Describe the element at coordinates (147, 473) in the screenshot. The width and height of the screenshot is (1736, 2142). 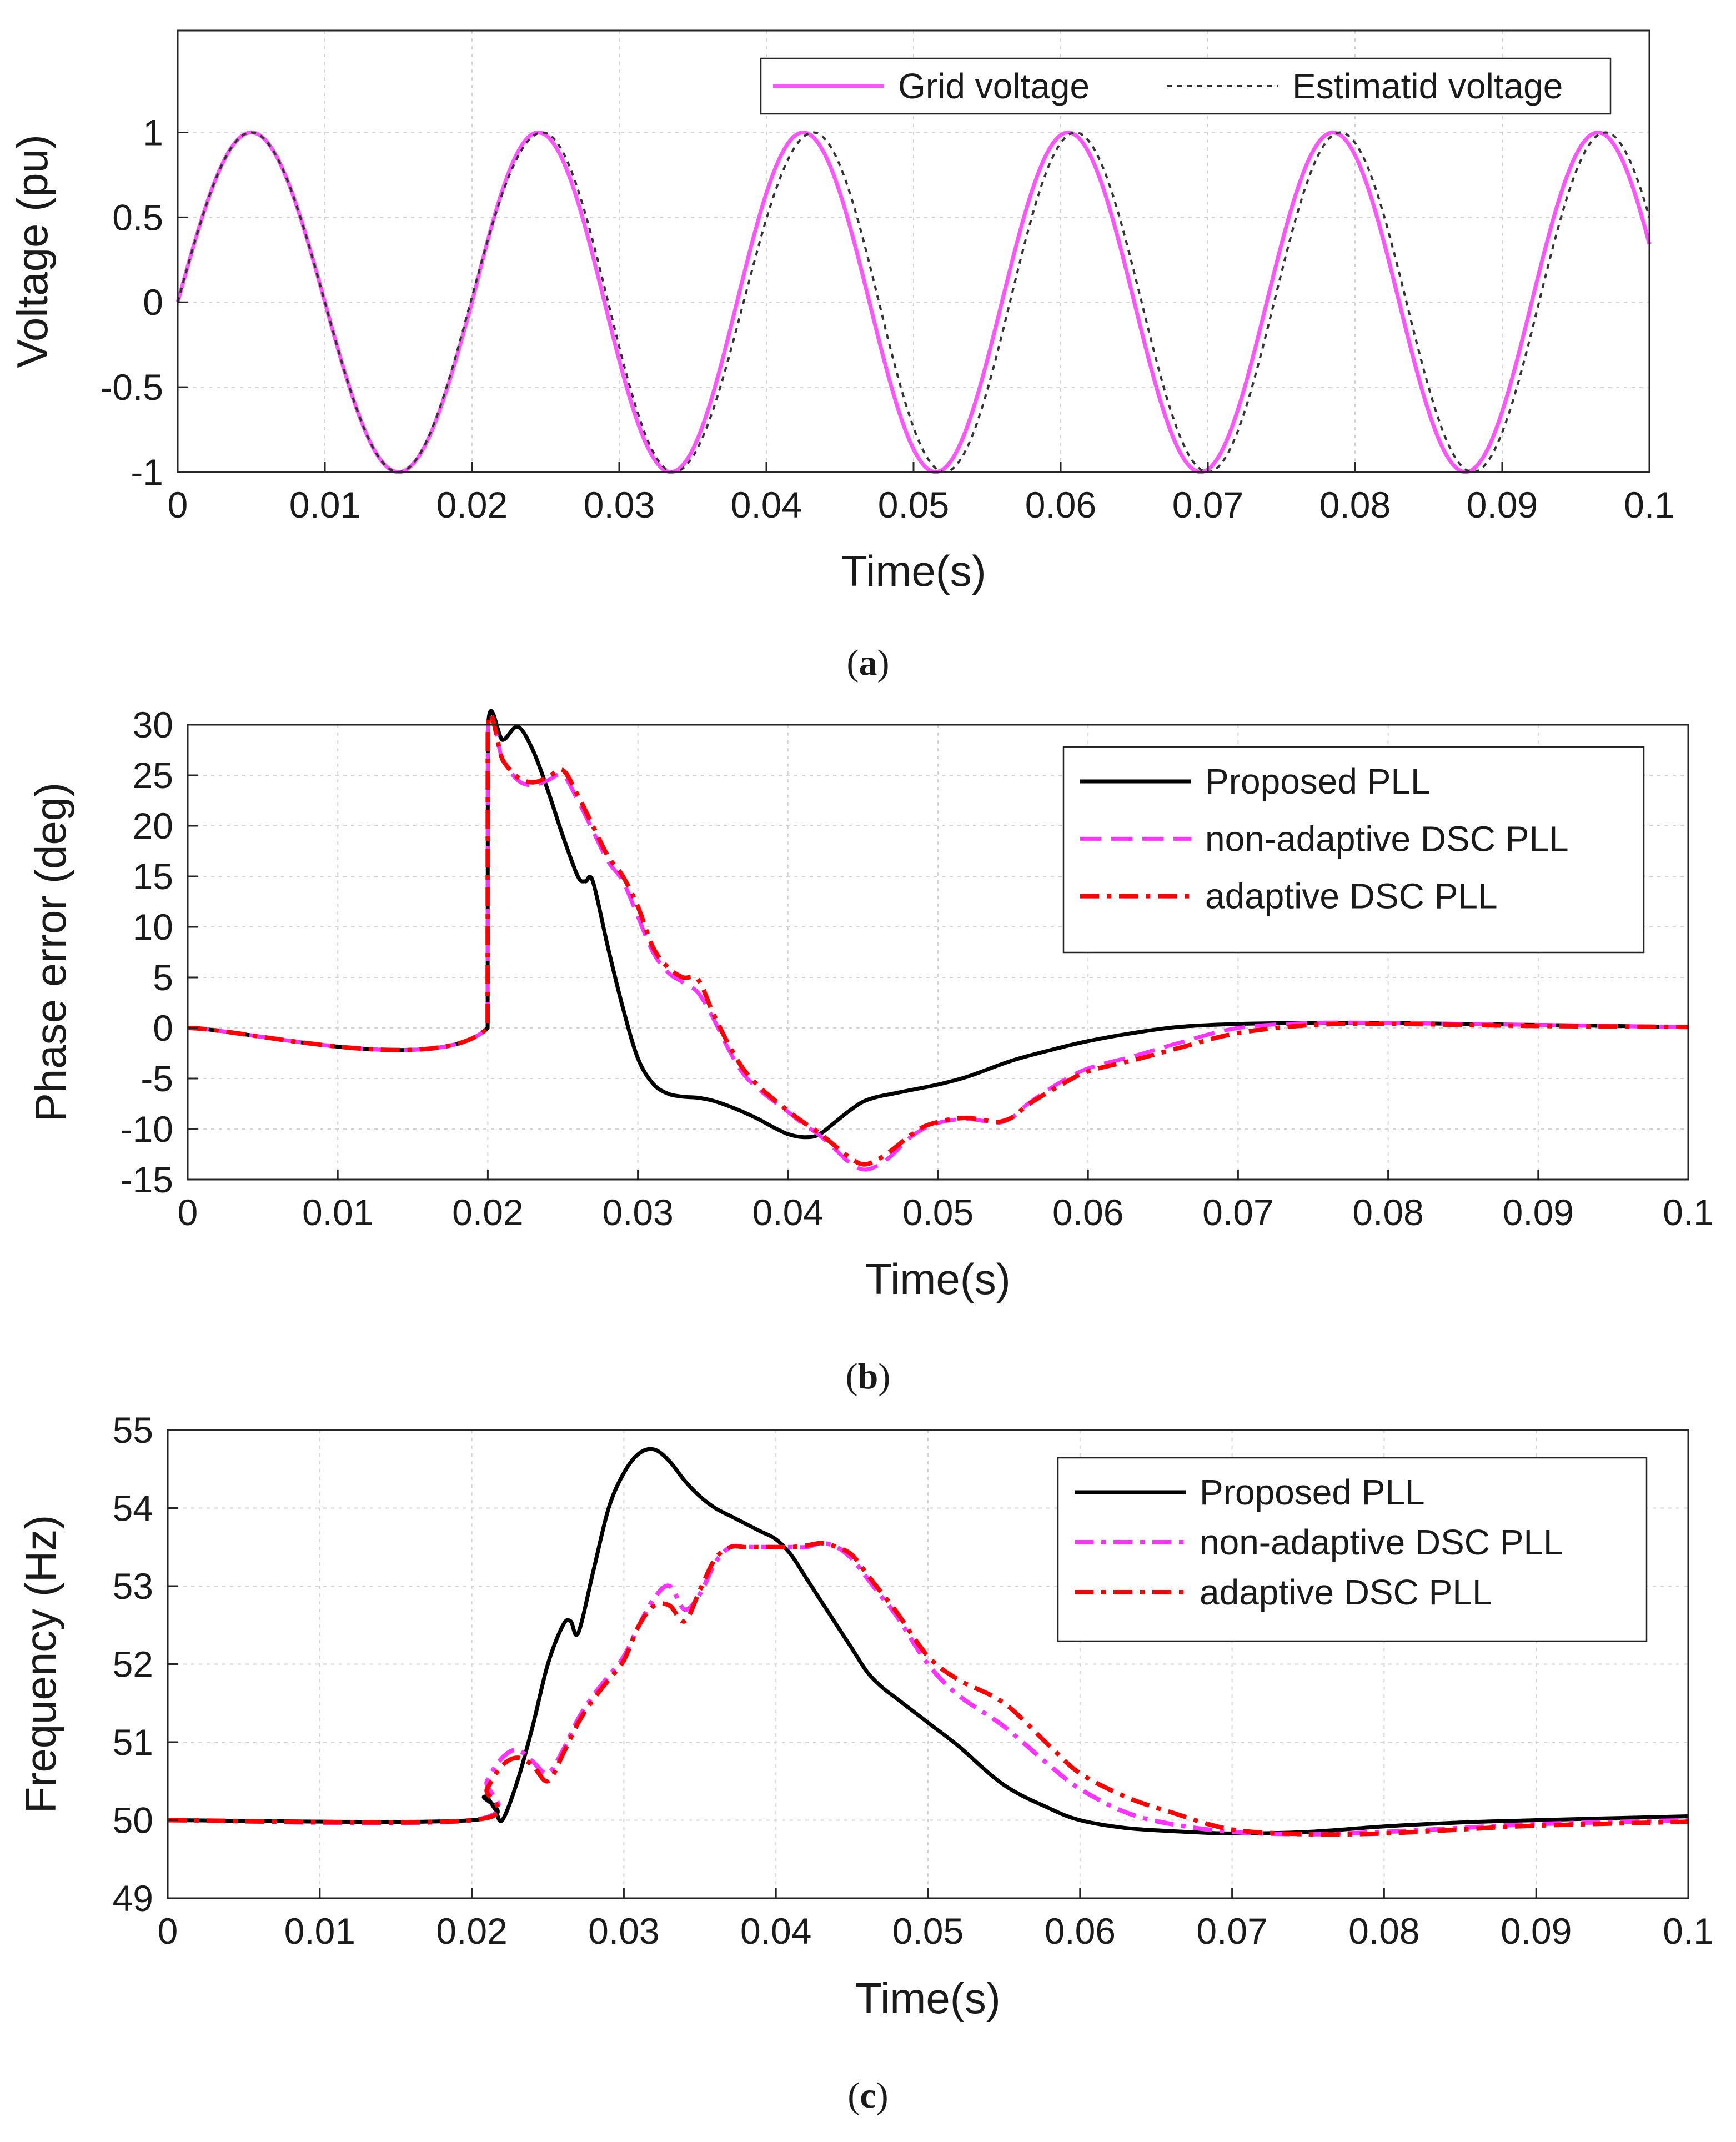
I see `y-tick-label: -1` at that location.